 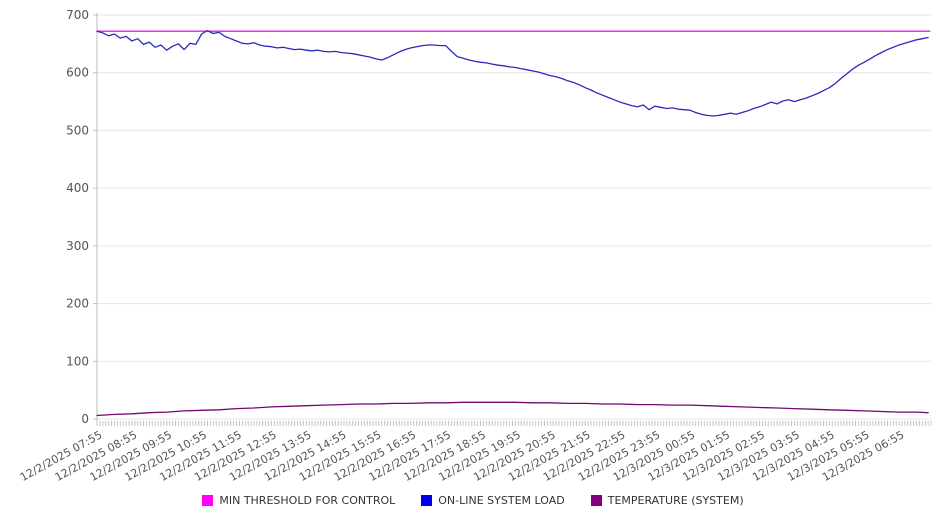 What do you see at coordinates (77, 73) in the screenshot?
I see `y-axis-label: 600` at bounding box center [77, 73].